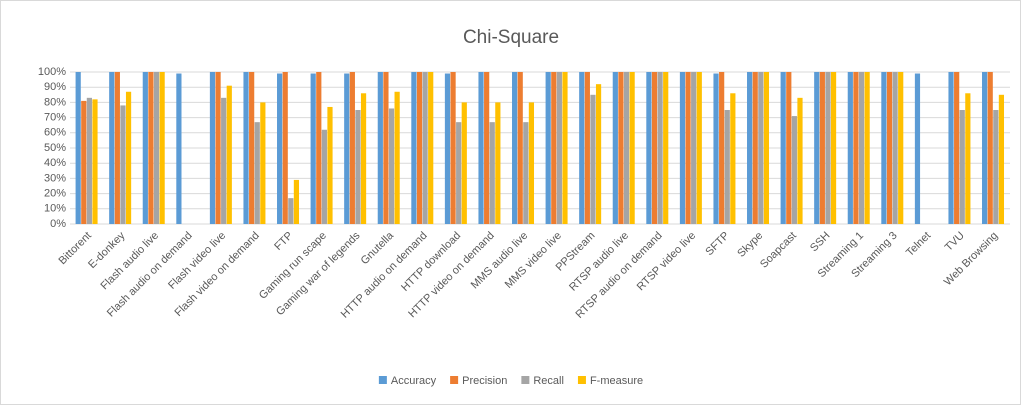  What do you see at coordinates (55, 178) in the screenshot?
I see `y-tick-label: 30%` at bounding box center [55, 178].